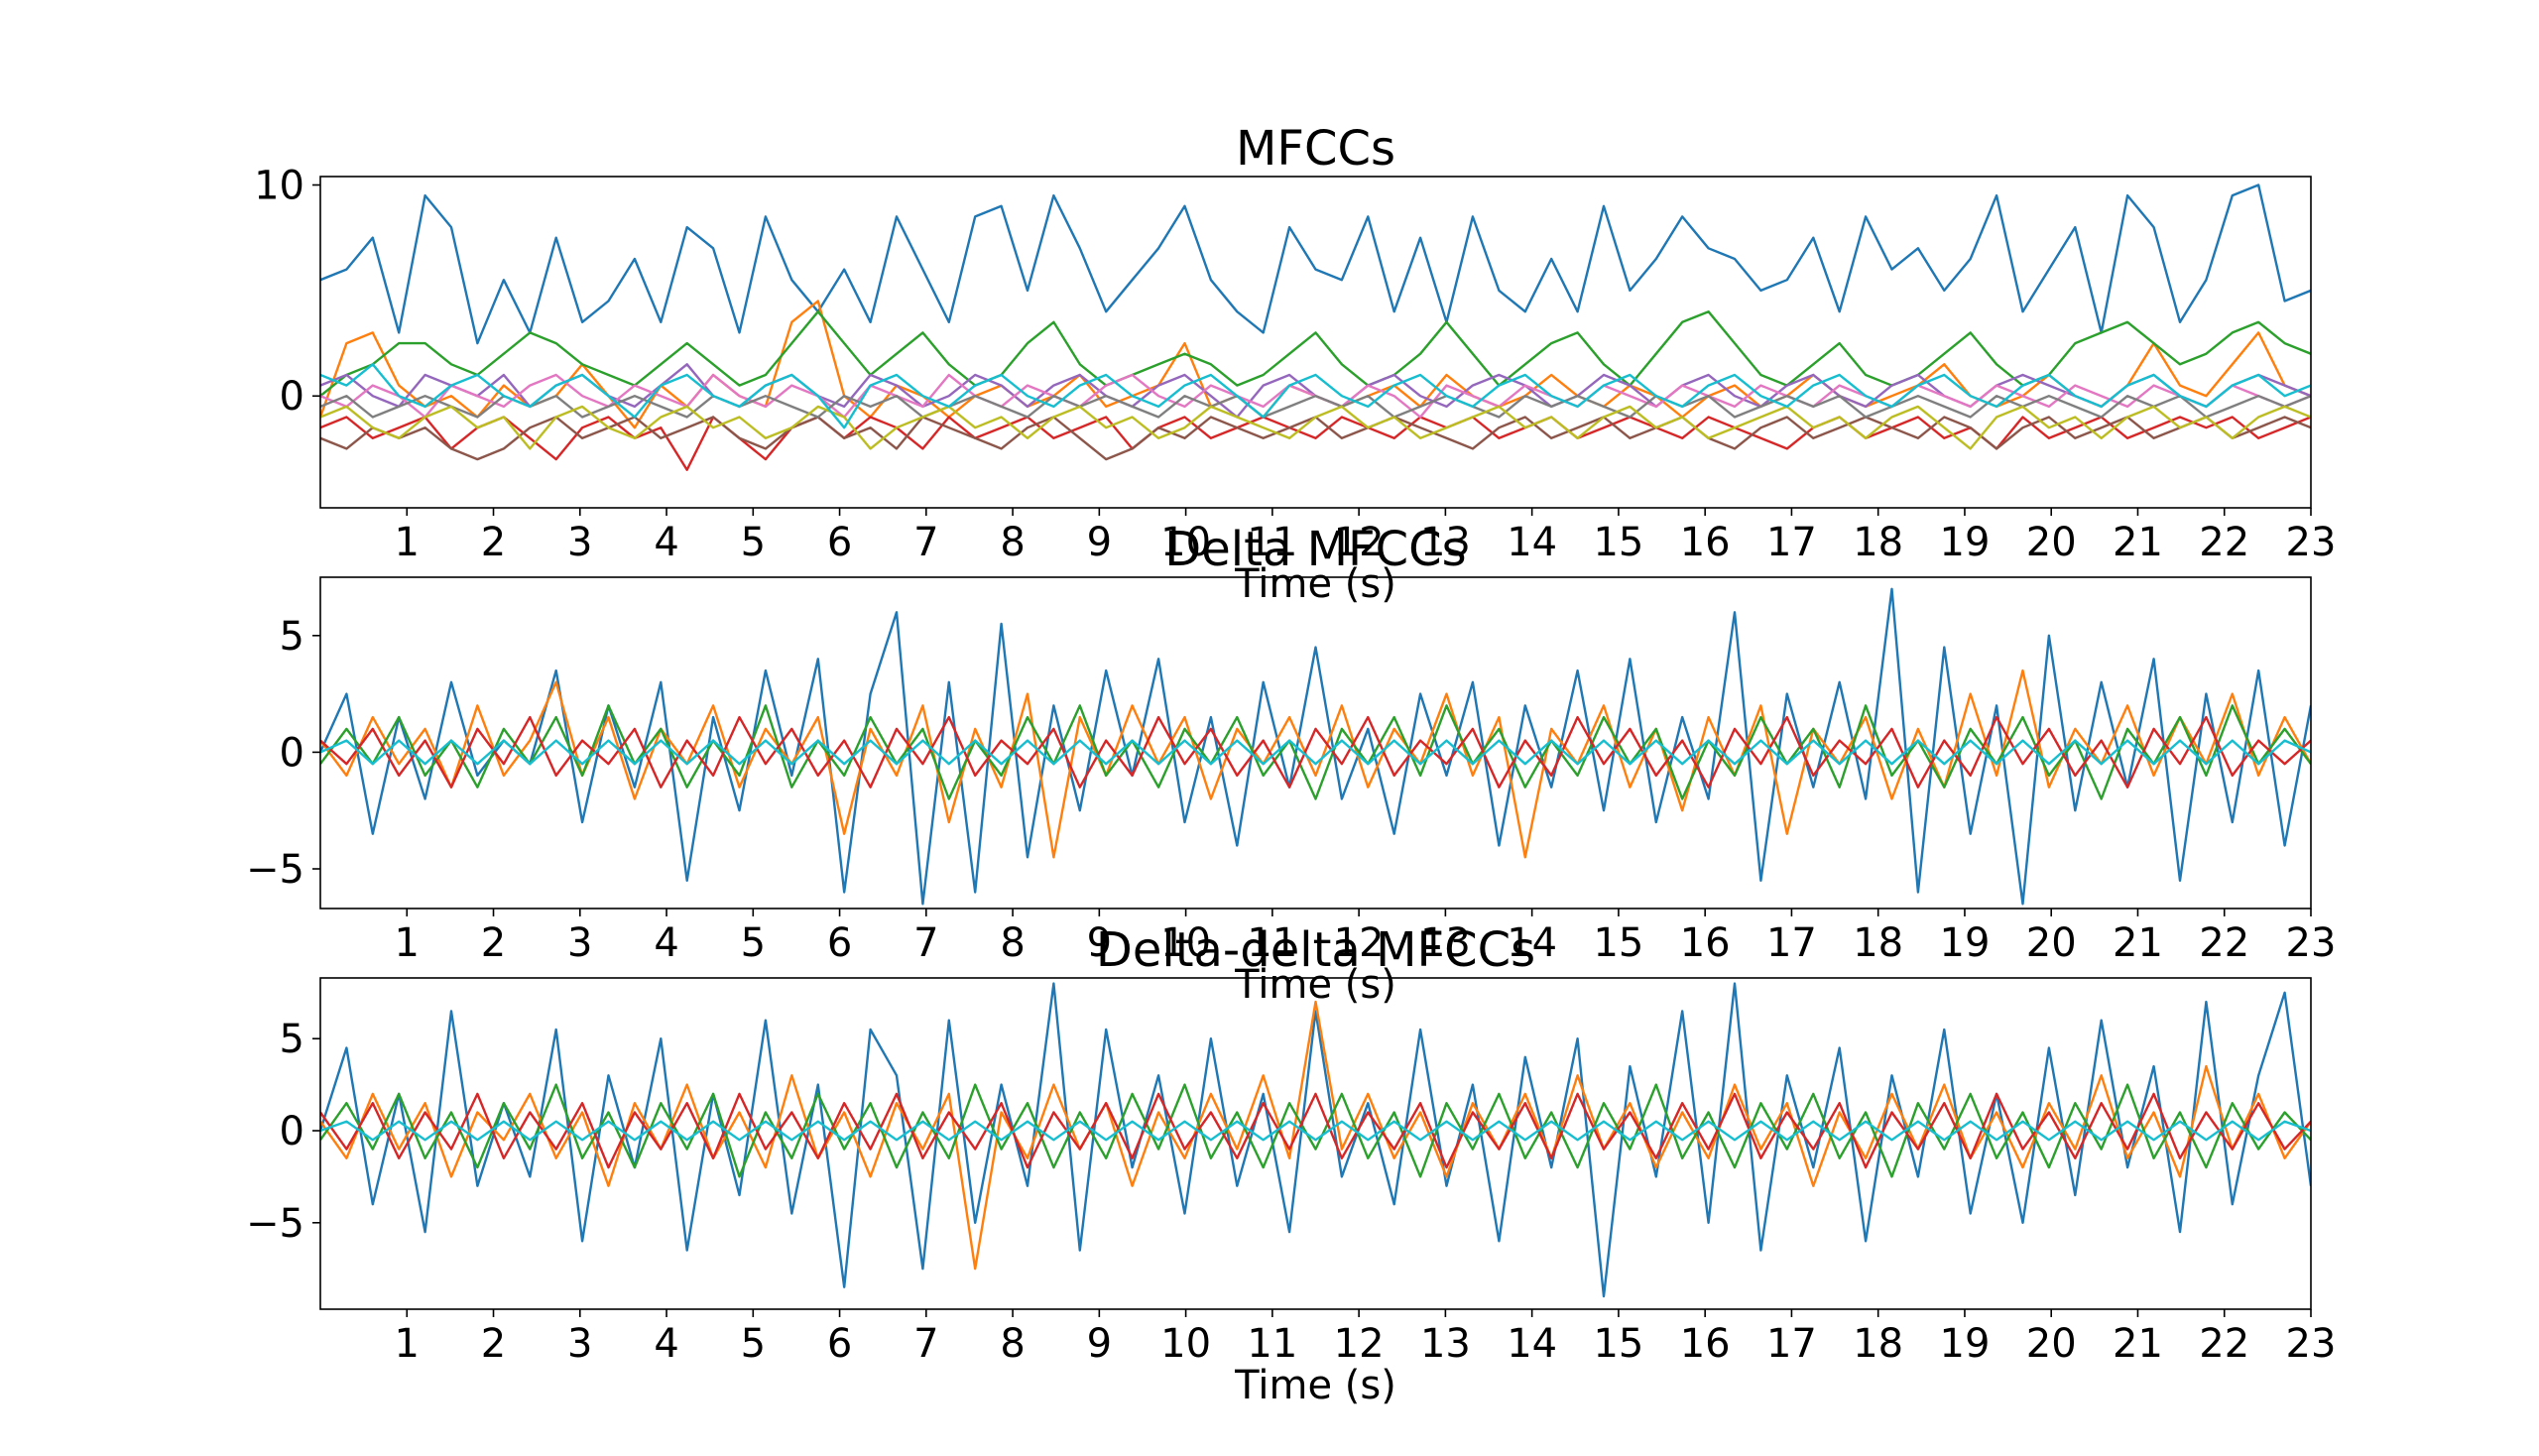 The width and height of the screenshot is (2539, 1456). What do you see at coordinates (1316, 950) in the screenshot?
I see `chart-title: Delta-delta MFCCs` at bounding box center [1316, 950].